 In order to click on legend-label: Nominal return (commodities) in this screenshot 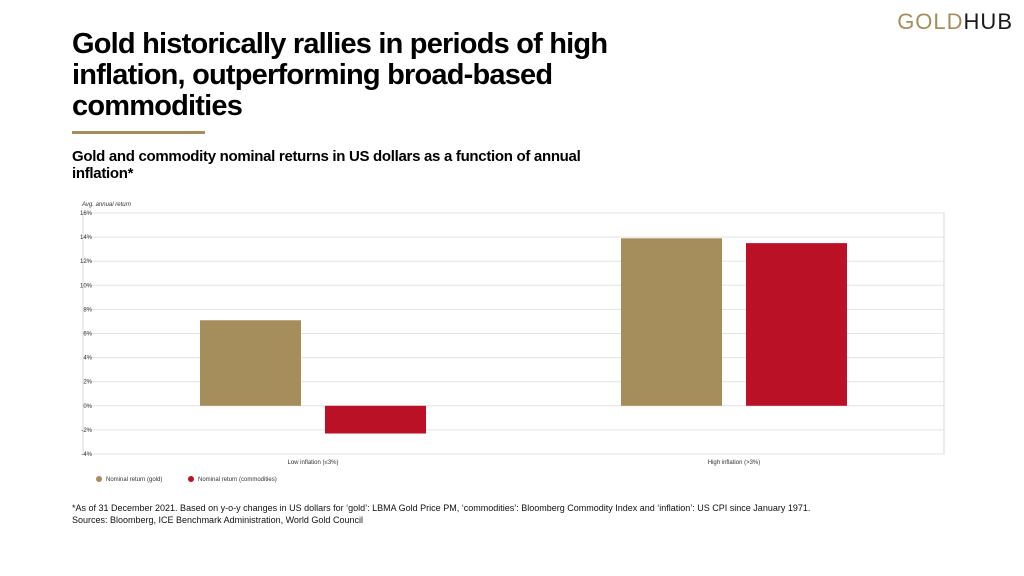, I will do `click(237, 480)`.